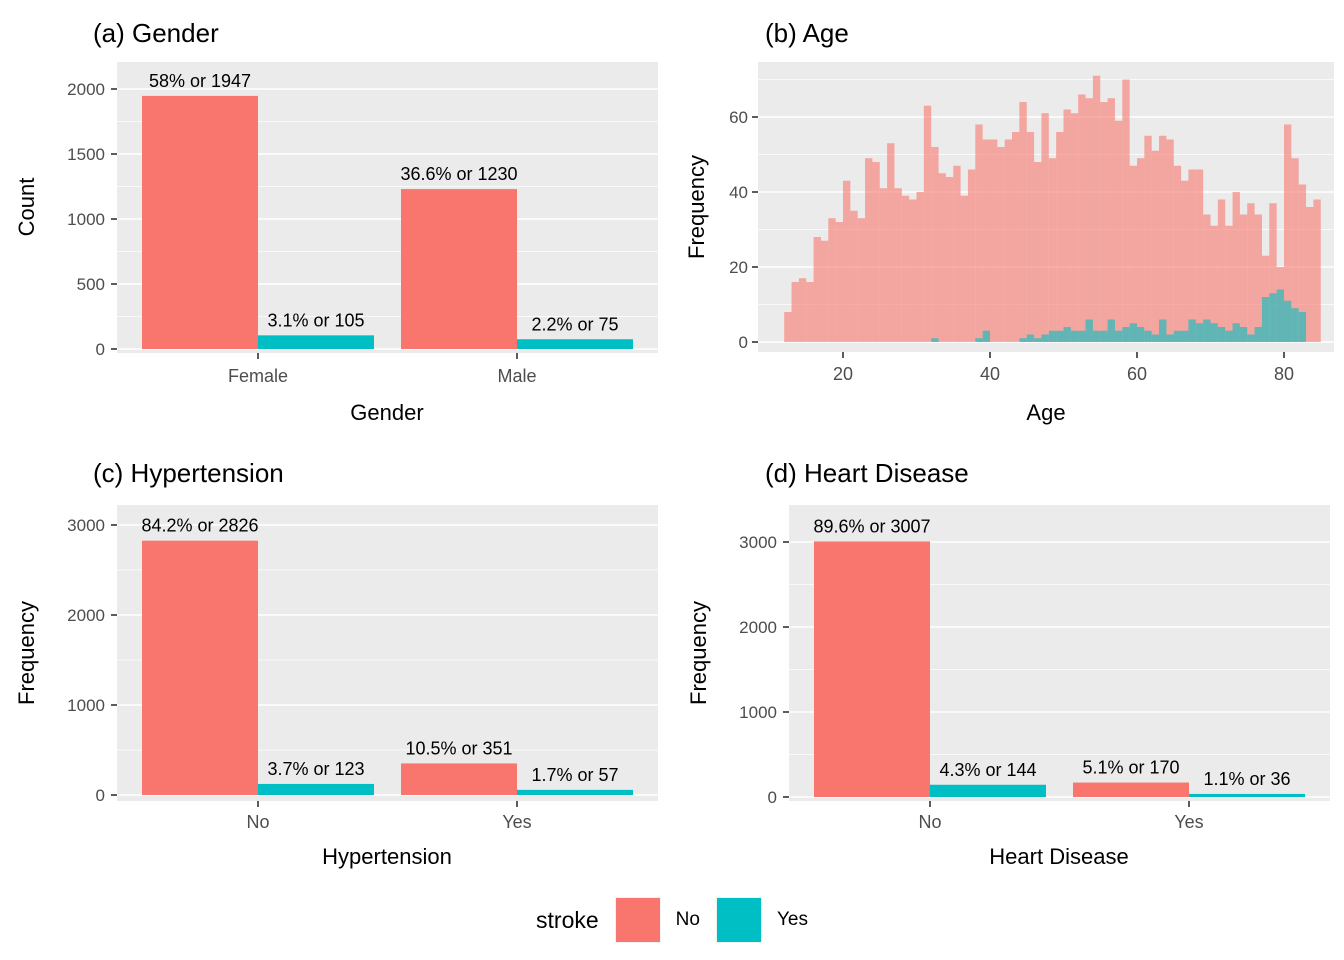 The height and width of the screenshot is (960, 1344). Describe the element at coordinates (1246, 779) in the screenshot. I see `bar-value-label: 1.1% or 36` at that location.